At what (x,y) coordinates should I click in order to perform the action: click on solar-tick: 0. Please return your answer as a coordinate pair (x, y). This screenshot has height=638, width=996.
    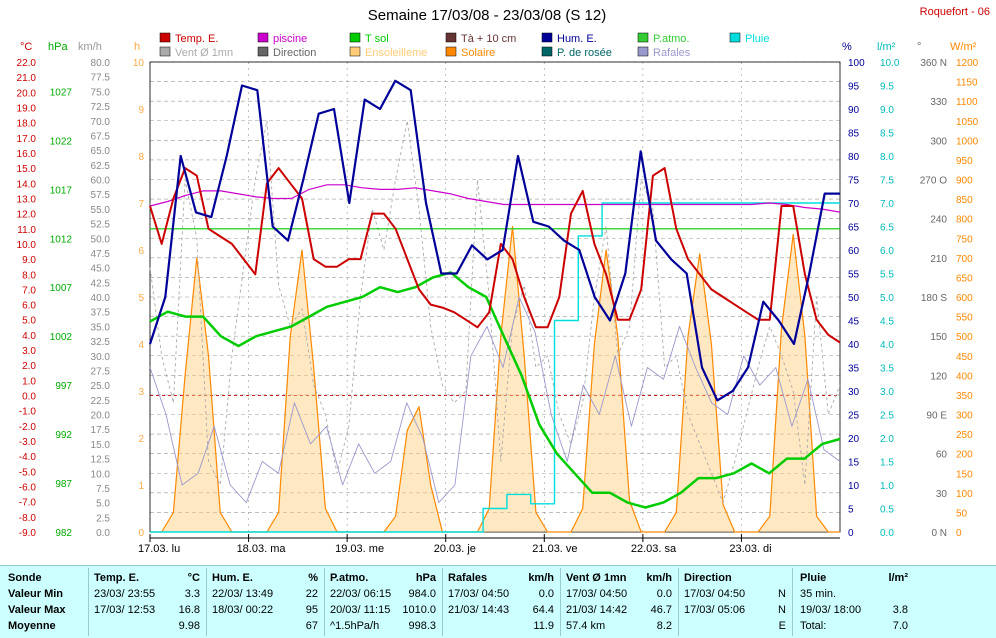
    Looking at the image, I should click on (959, 533).